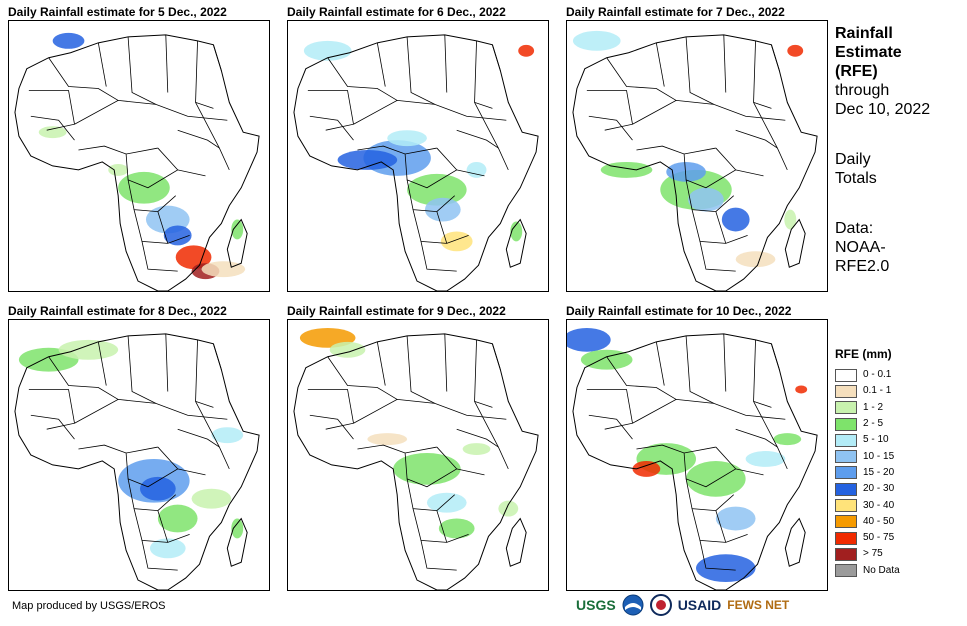 The image size is (967, 626). I want to click on madagascar-landmass, so click(795, 243).